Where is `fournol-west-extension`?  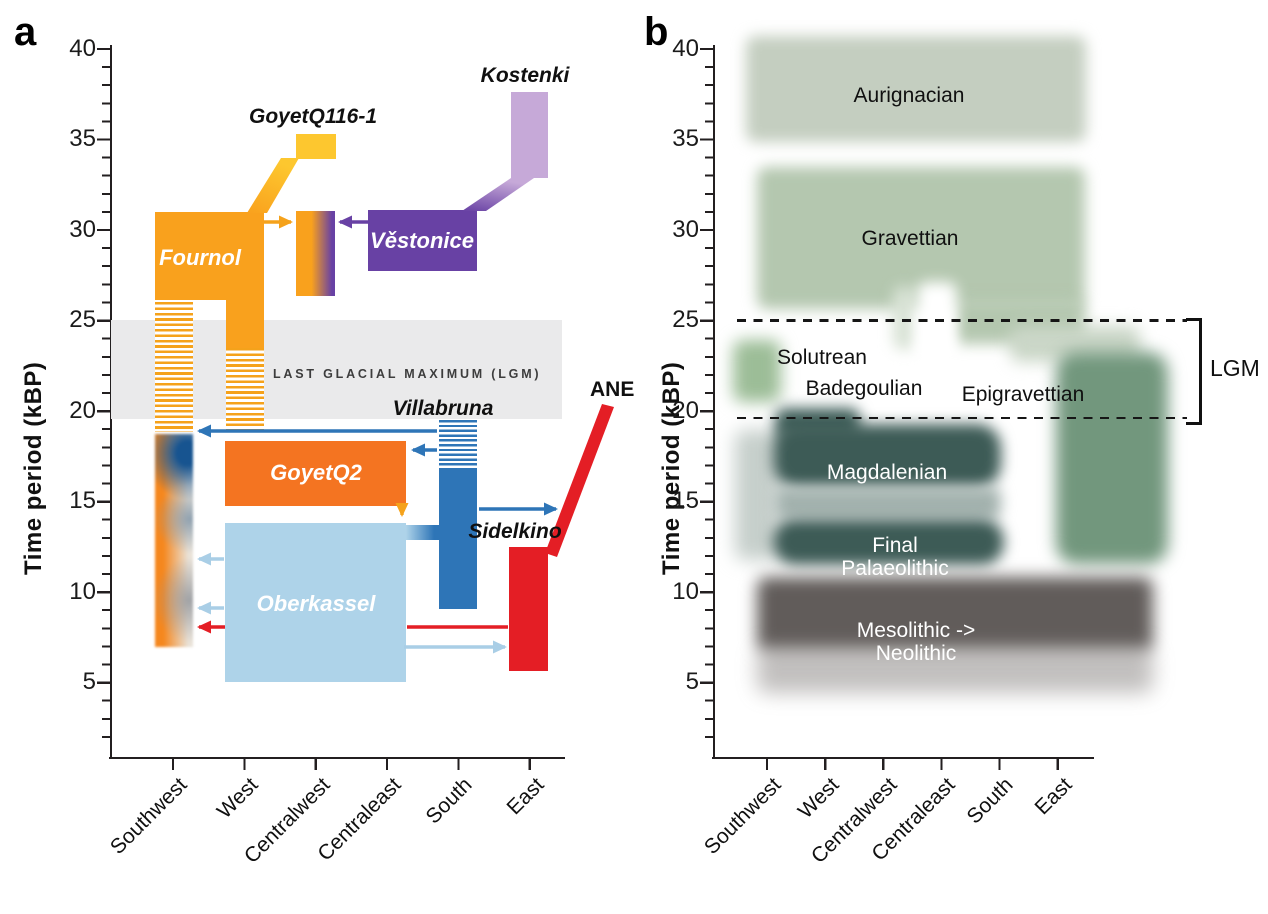 fournol-west-extension is located at coordinates (245, 323).